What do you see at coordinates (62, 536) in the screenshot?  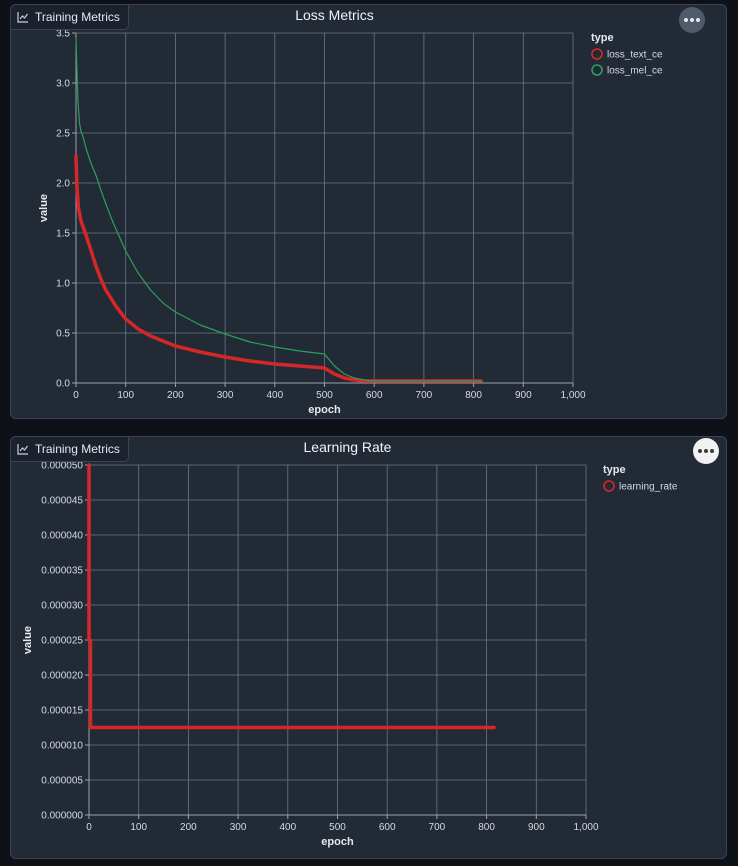 I see `y-tick-label: 0.000040` at bounding box center [62, 536].